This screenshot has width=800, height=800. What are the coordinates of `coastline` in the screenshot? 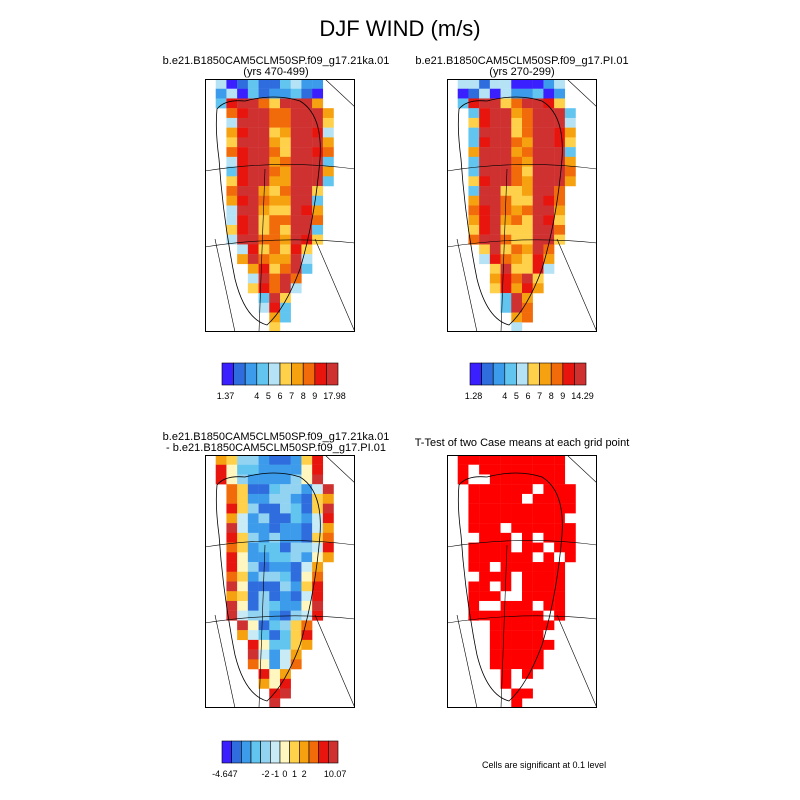 It's located at (268, 587).